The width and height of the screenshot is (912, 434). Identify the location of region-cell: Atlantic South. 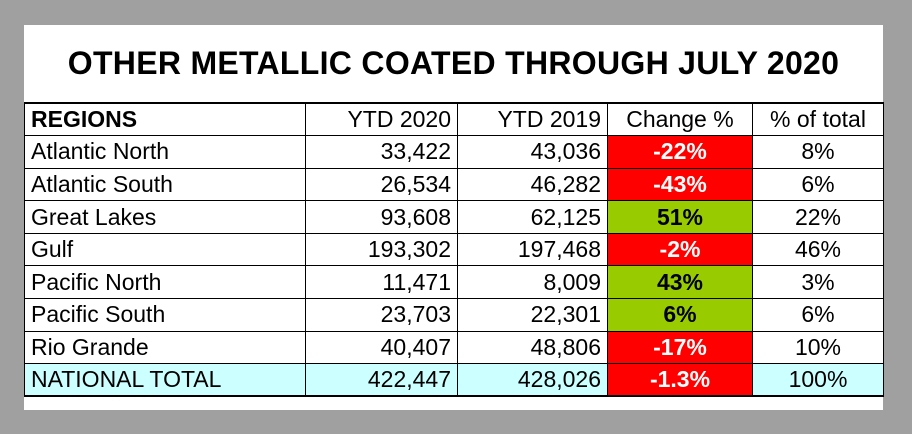
(165, 184).